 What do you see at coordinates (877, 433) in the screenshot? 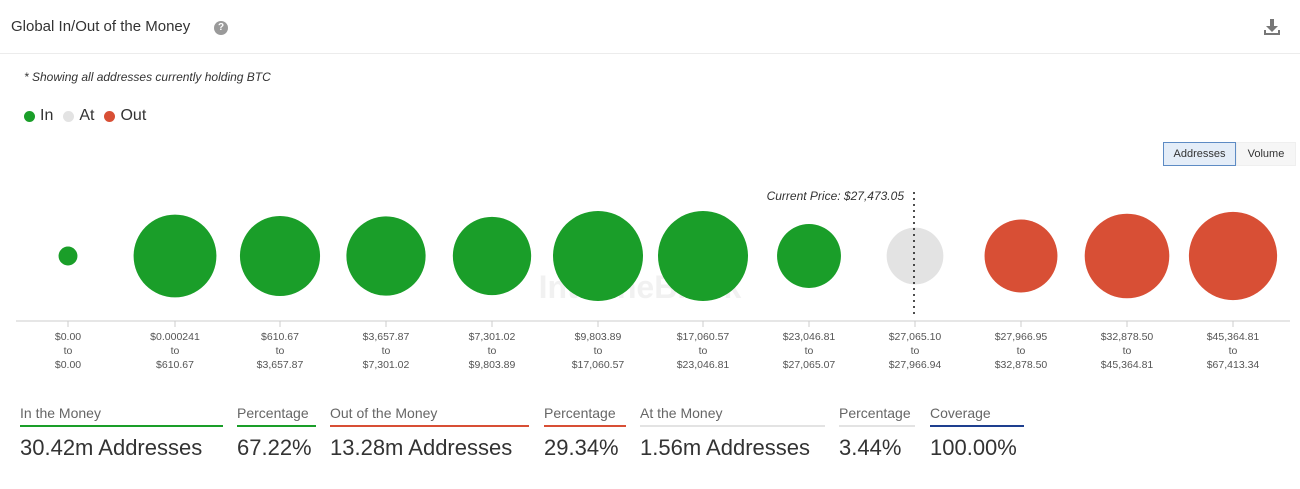
I see `stat-5: Percentage 3.44%` at bounding box center [877, 433].